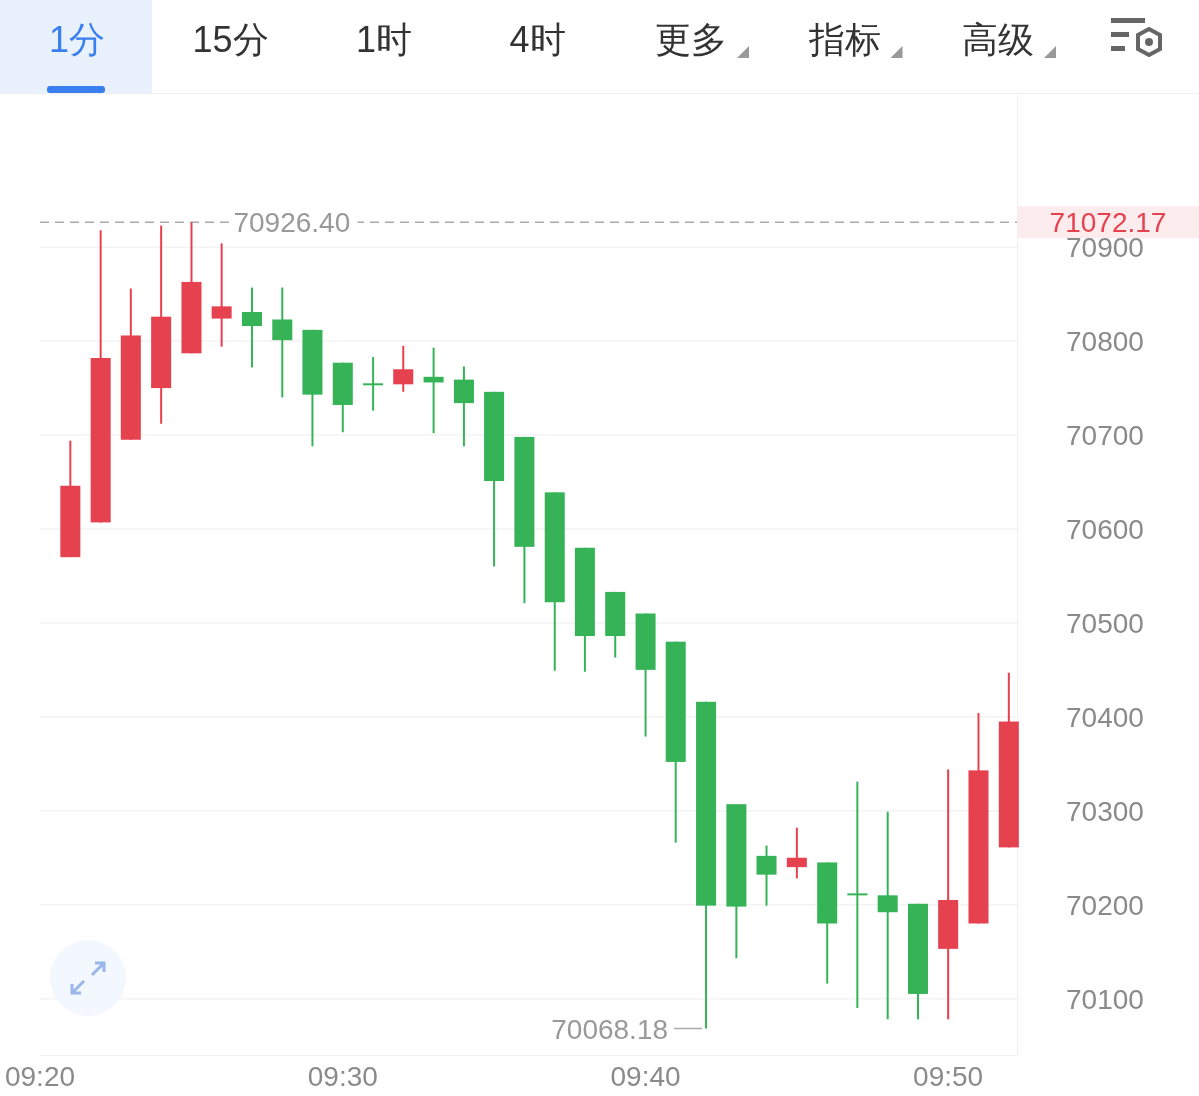 The image size is (1199, 1096). I want to click on text: 指标, so click(844, 39).